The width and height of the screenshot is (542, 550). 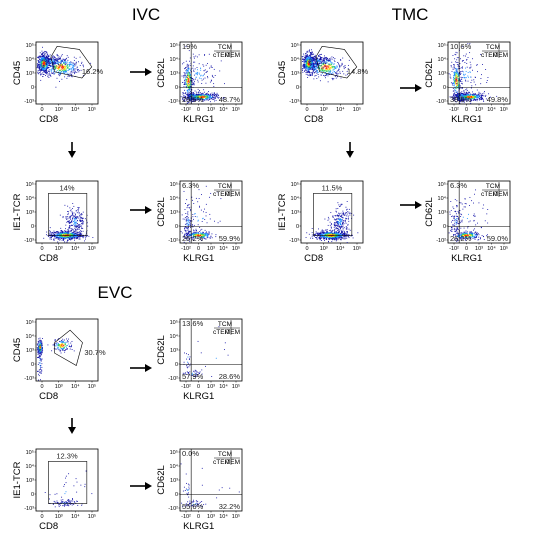 What do you see at coordinates (59, 110) in the screenshot?
I see `x-tick-label: 10³` at bounding box center [59, 110].